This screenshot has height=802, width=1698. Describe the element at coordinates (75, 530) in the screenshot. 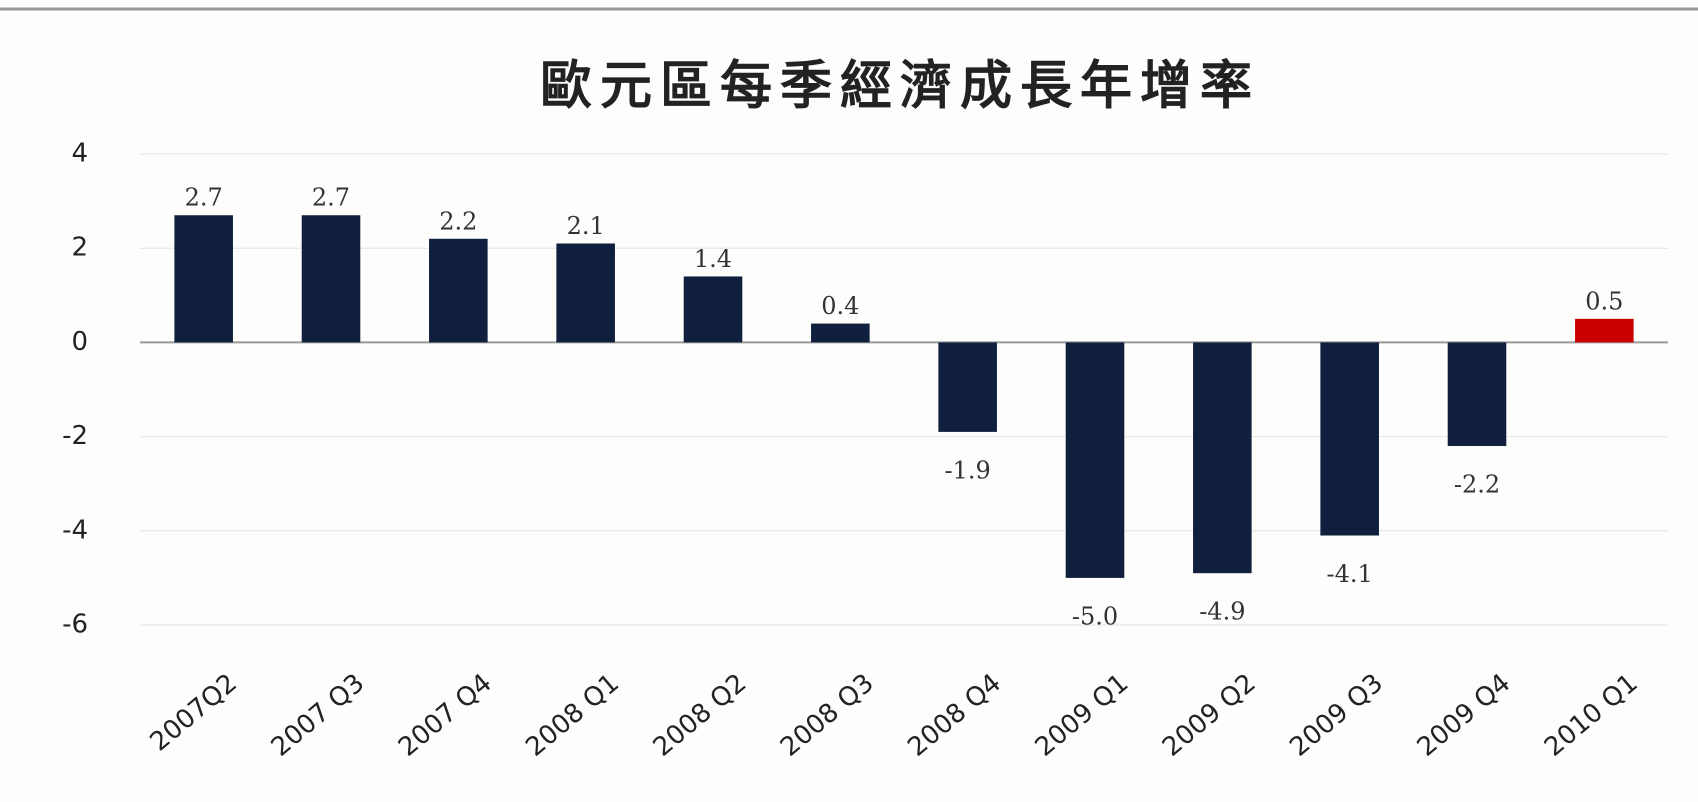

I see `y-tick-label: -4` at that location.